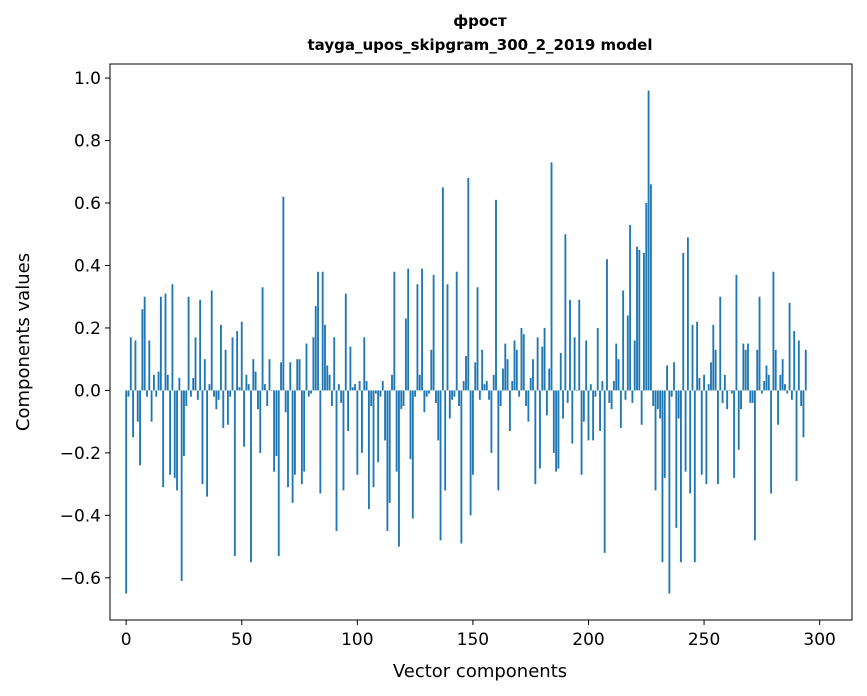 Image resolution: width=867 pixels, height=696 pixels. What do you see at coordinates (480, 671) in the screenshot?
I see `x-axis-label: Vector components` at bounding box center [480, 671].